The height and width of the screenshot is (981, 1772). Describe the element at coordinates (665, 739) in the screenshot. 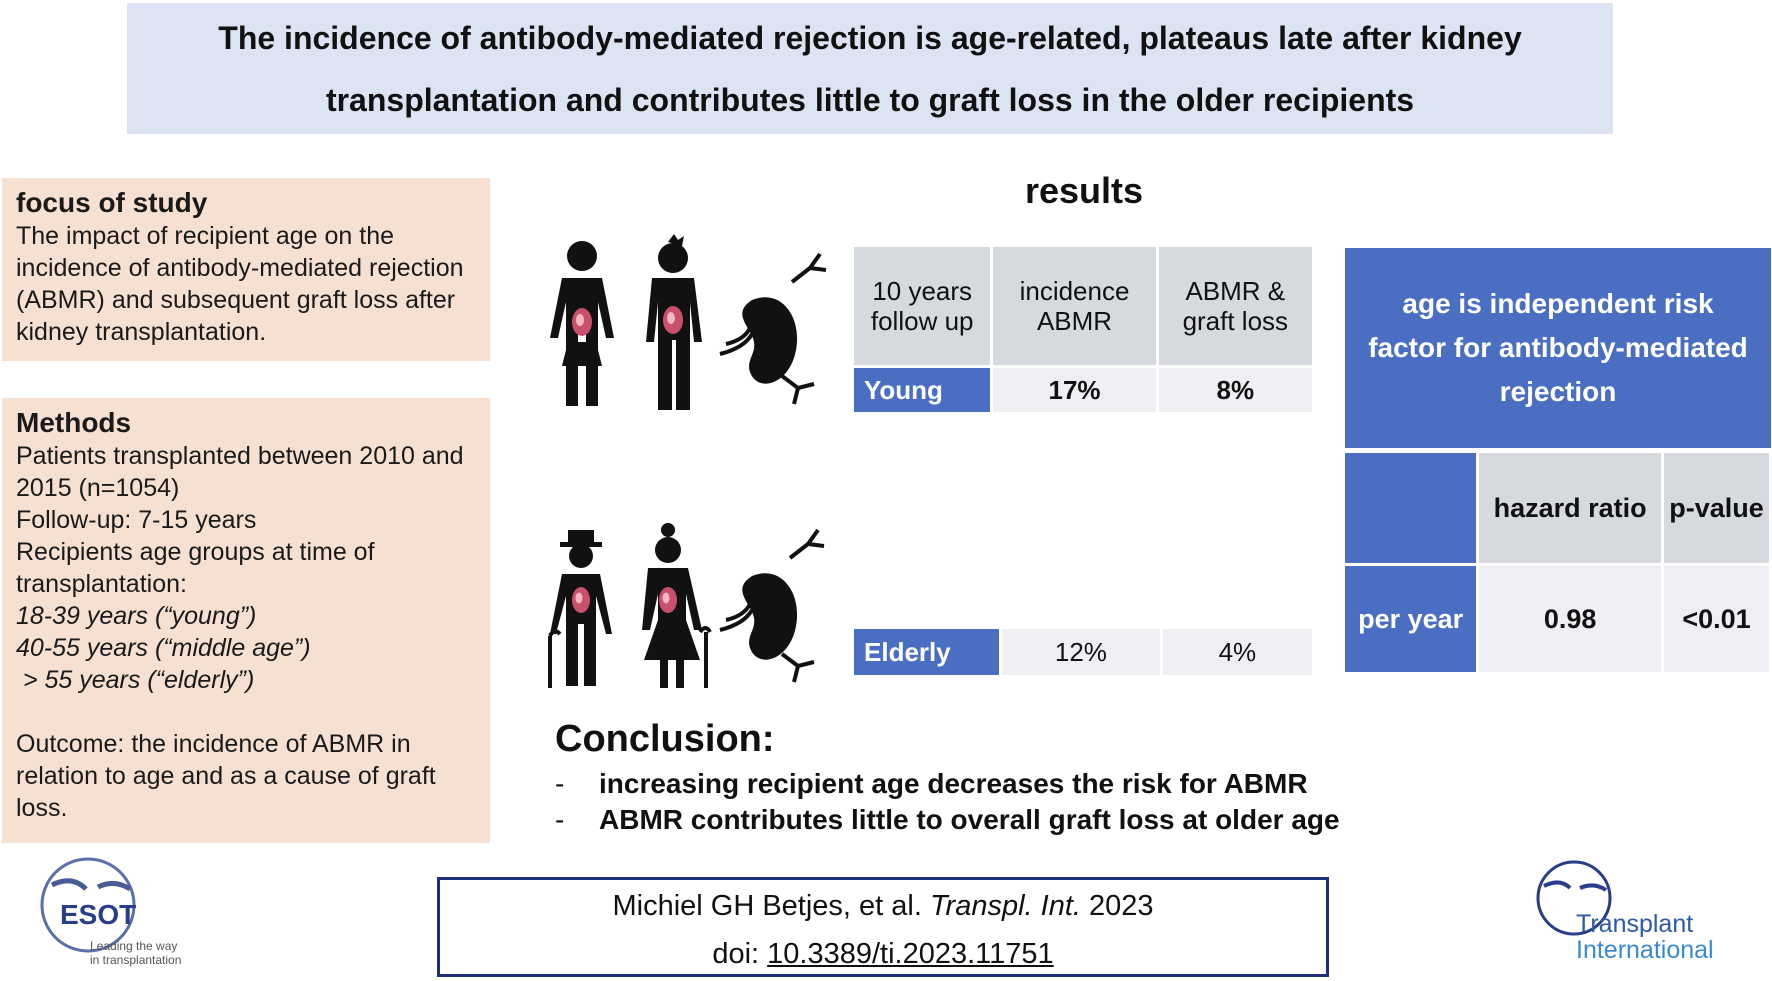

I see `conclusion-heading: Conclusion:` at that location.